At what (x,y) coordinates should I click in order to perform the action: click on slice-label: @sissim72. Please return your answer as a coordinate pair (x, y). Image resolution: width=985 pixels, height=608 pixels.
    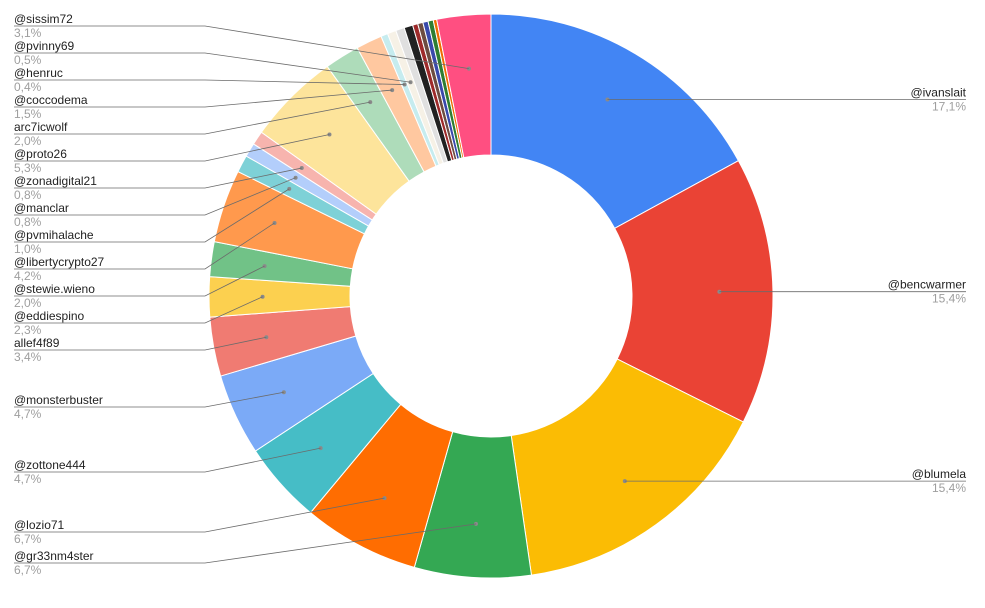
    Looking at the image, I should click on (43, 19).